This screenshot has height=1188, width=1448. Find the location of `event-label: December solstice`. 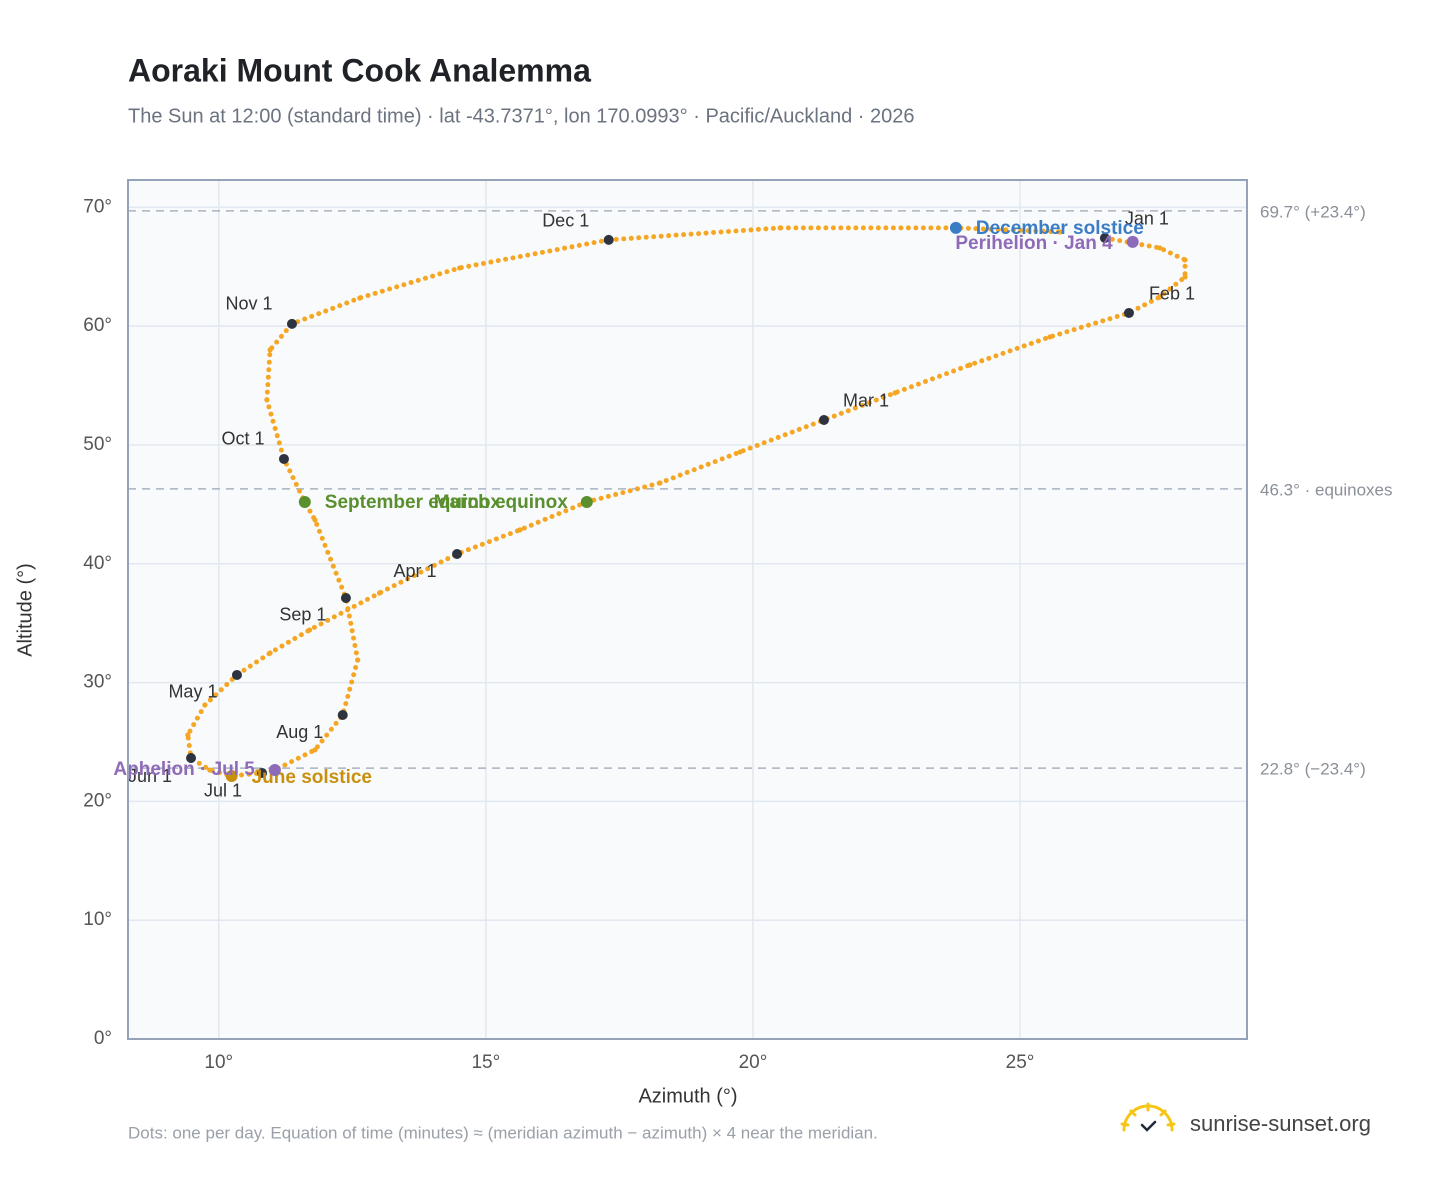

event-label: December solstice is located at coordinates (1060, 228).